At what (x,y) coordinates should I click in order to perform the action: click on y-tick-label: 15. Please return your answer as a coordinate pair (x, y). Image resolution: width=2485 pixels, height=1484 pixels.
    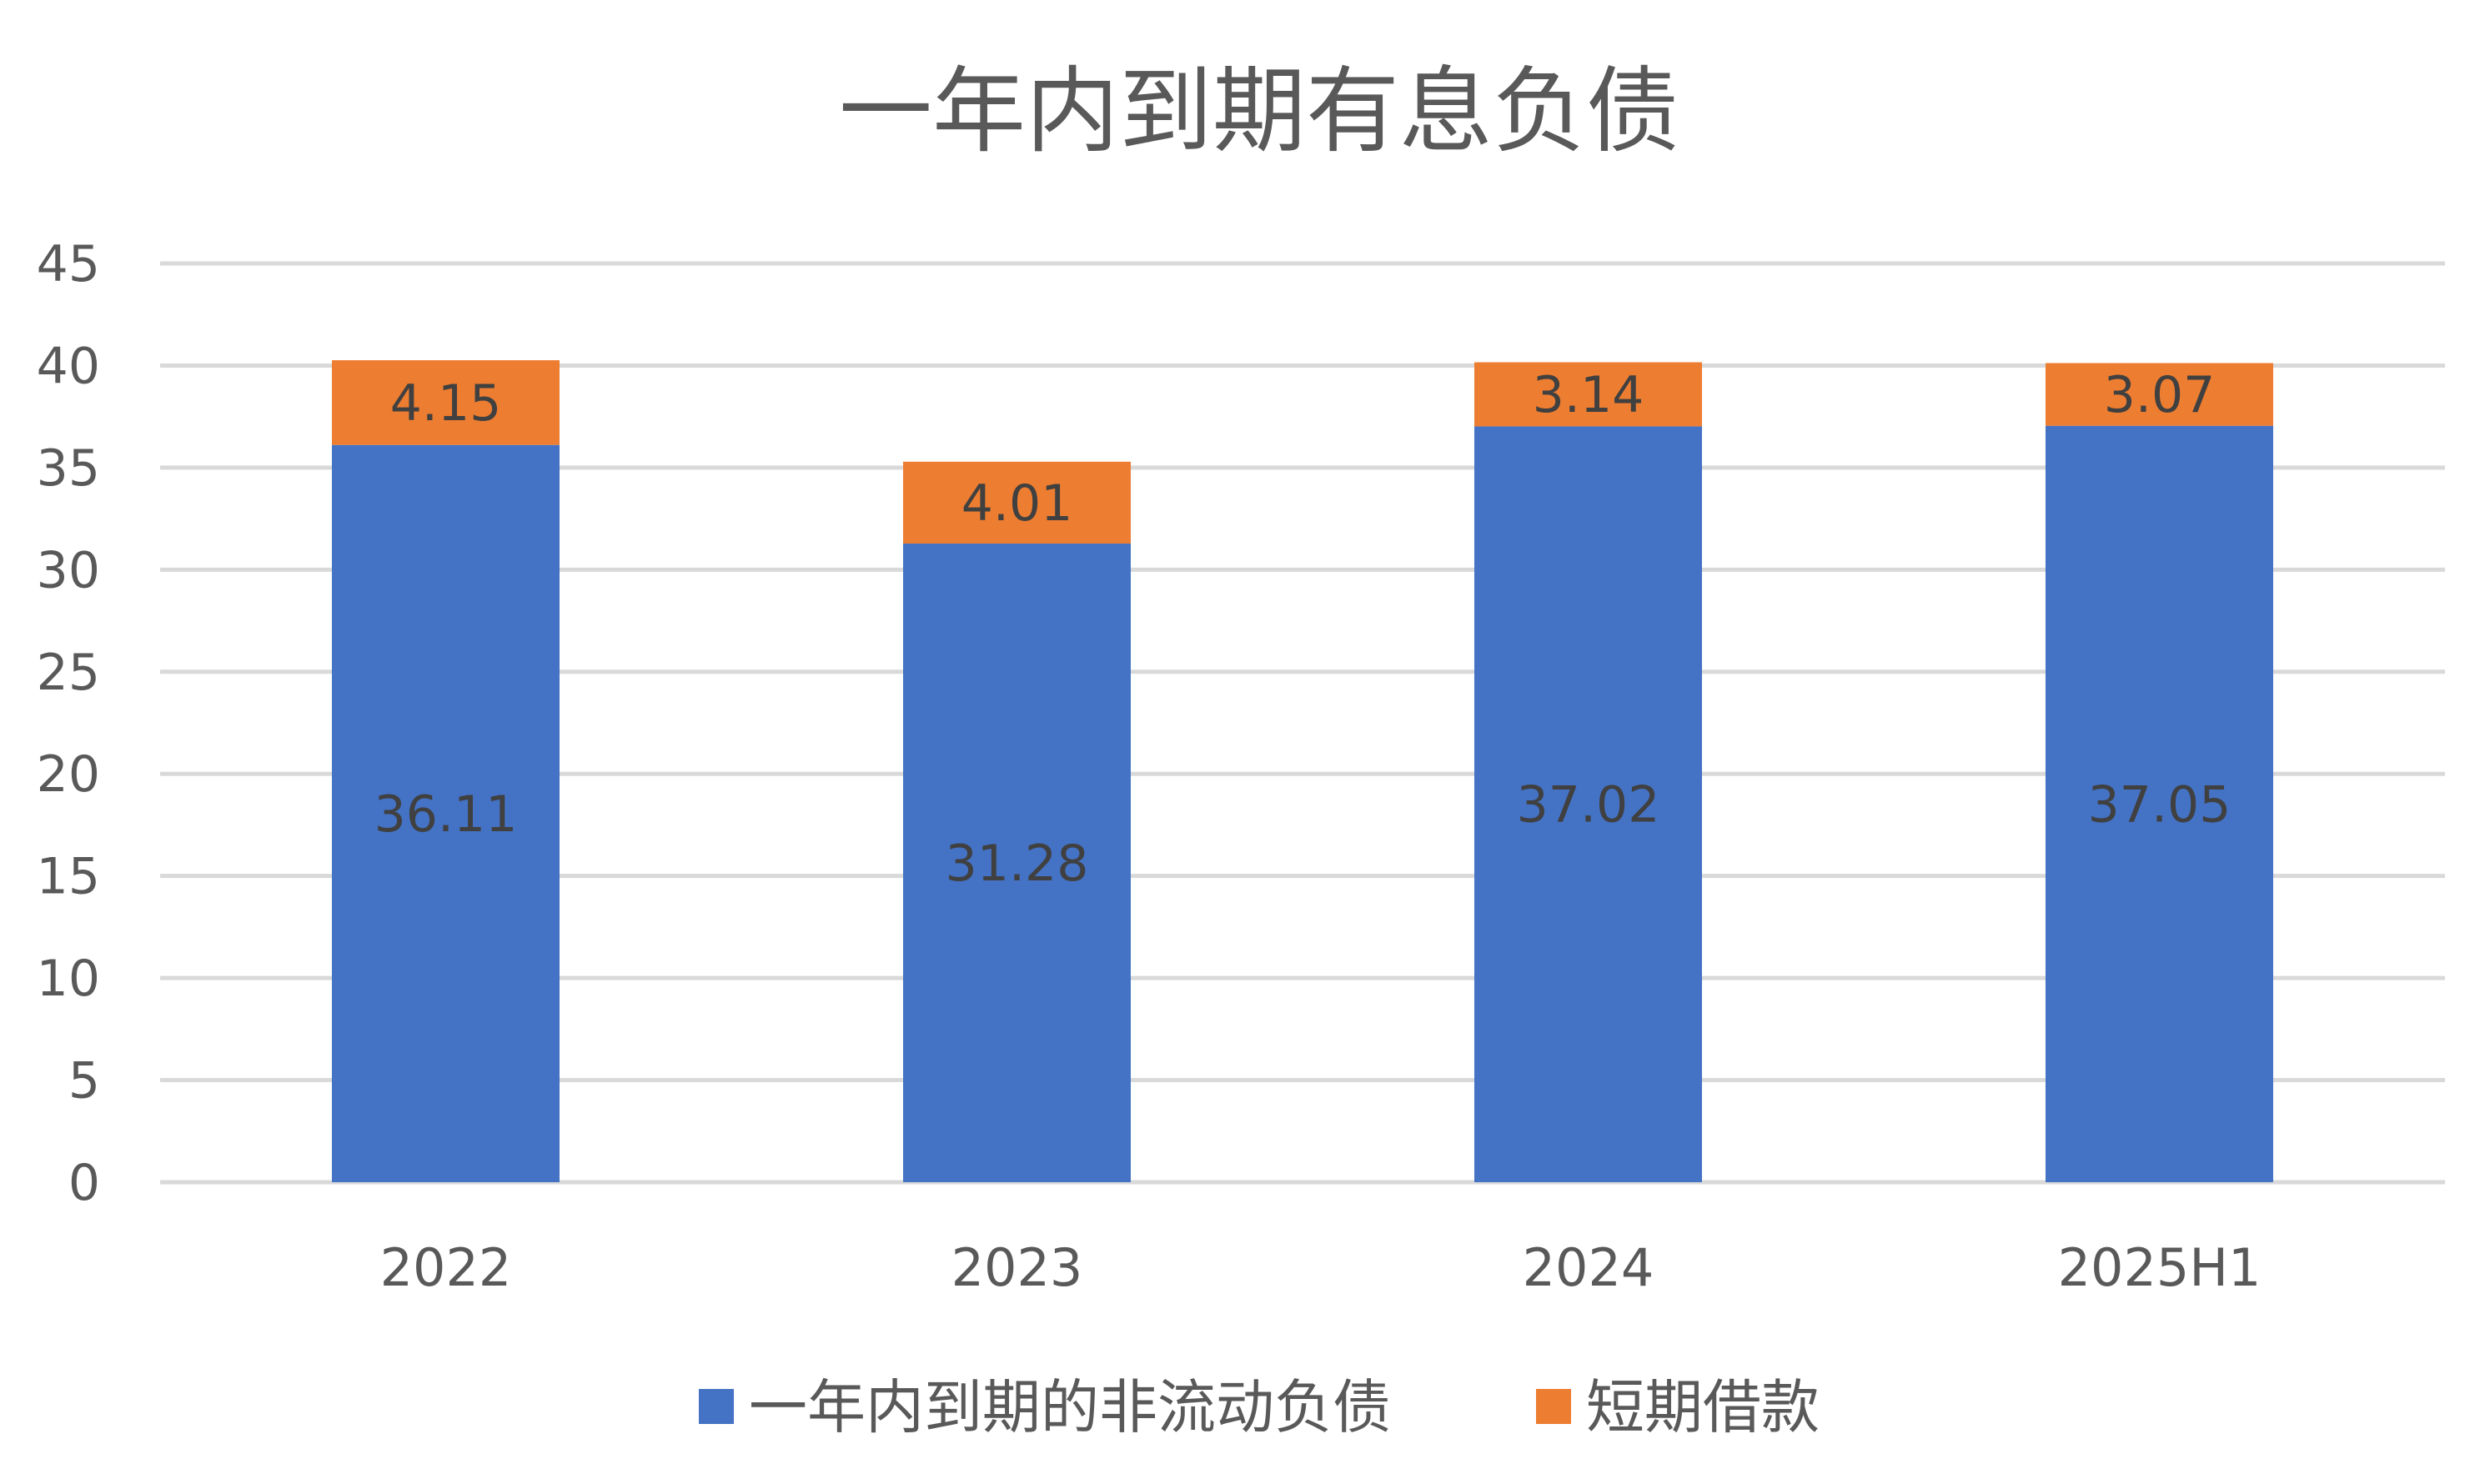
    Looking at the image, I should click on (69, 877).